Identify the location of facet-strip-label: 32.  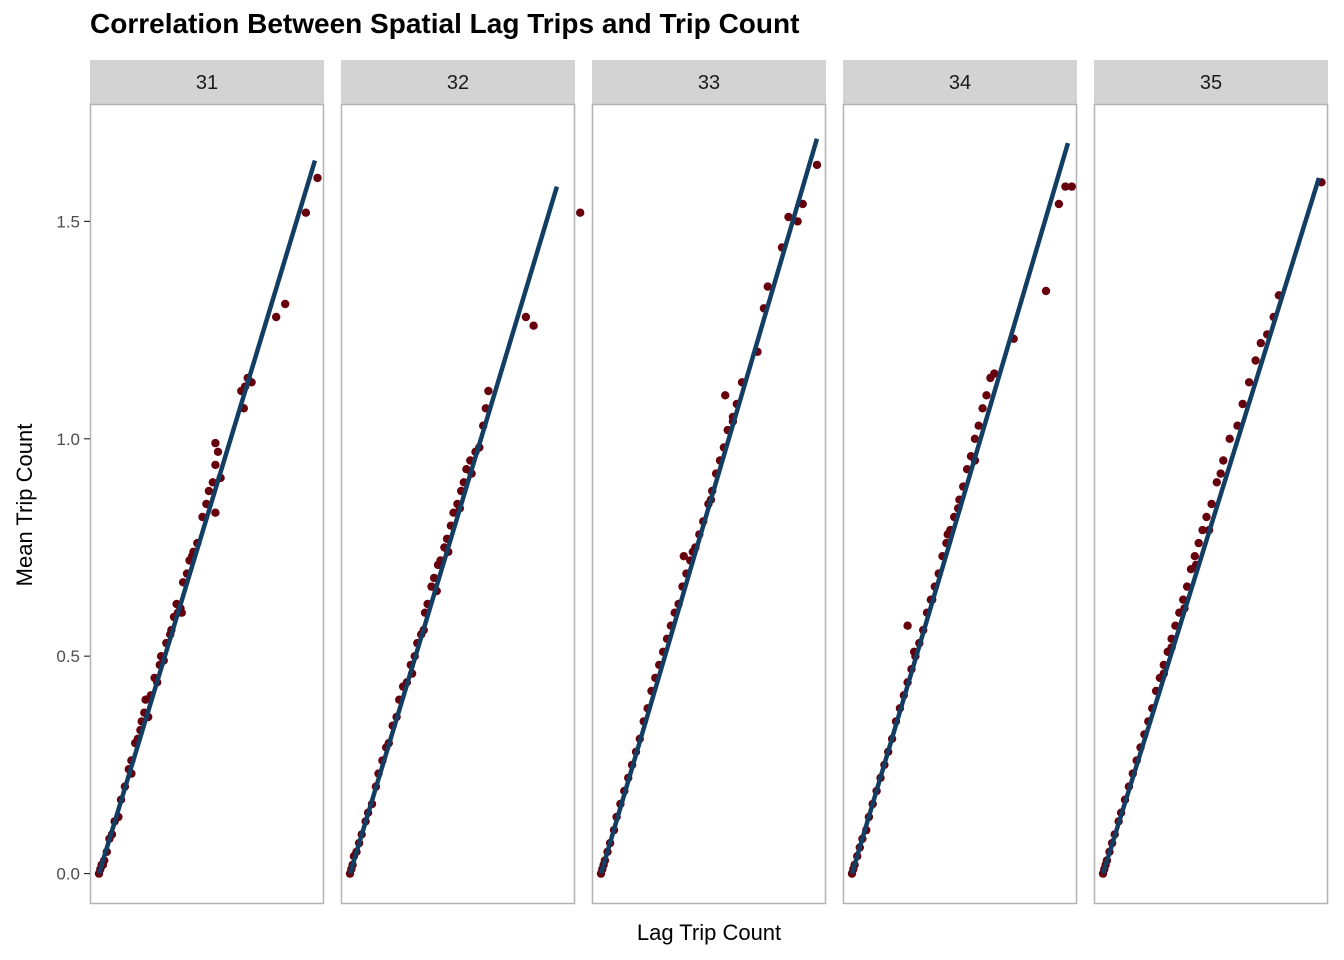
(458, 83).